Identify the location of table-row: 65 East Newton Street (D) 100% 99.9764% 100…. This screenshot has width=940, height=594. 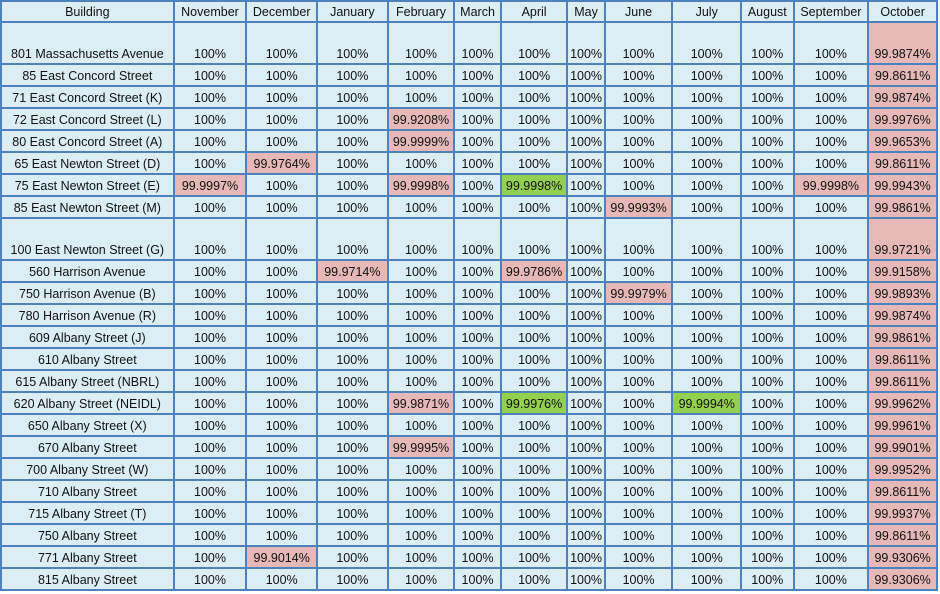
(469, 163).